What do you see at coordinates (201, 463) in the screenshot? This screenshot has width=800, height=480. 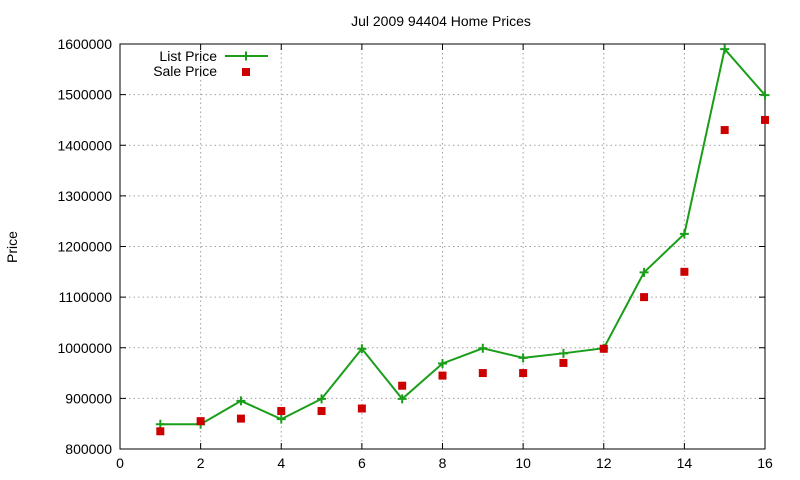 I see `x-tick-label: 2` at bounding box center [201, 463].